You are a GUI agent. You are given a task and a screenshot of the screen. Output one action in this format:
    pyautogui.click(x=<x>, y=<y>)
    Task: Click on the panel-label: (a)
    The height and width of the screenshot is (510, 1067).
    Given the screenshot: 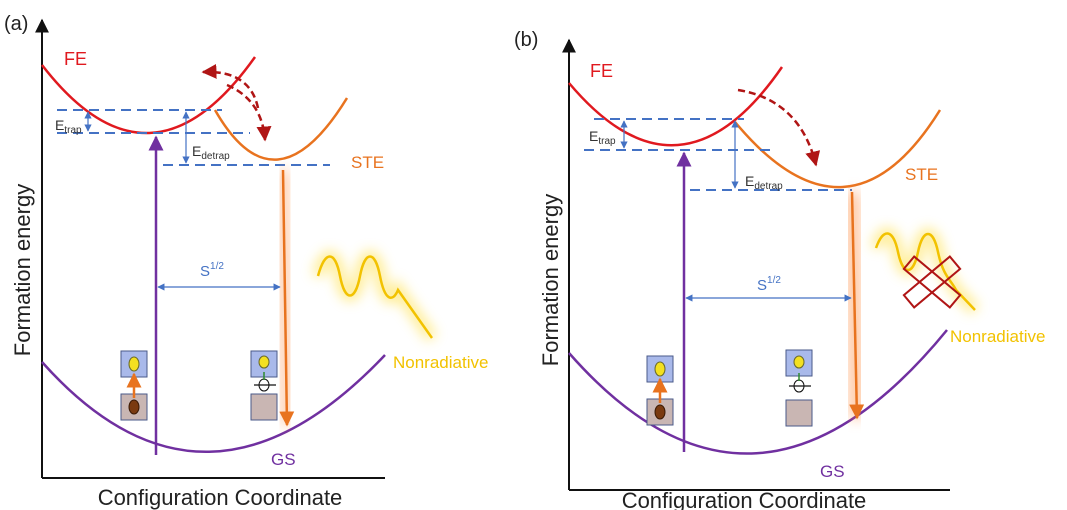 What is the action you would take?
    pyautogui.click(x=16, y=24)
    